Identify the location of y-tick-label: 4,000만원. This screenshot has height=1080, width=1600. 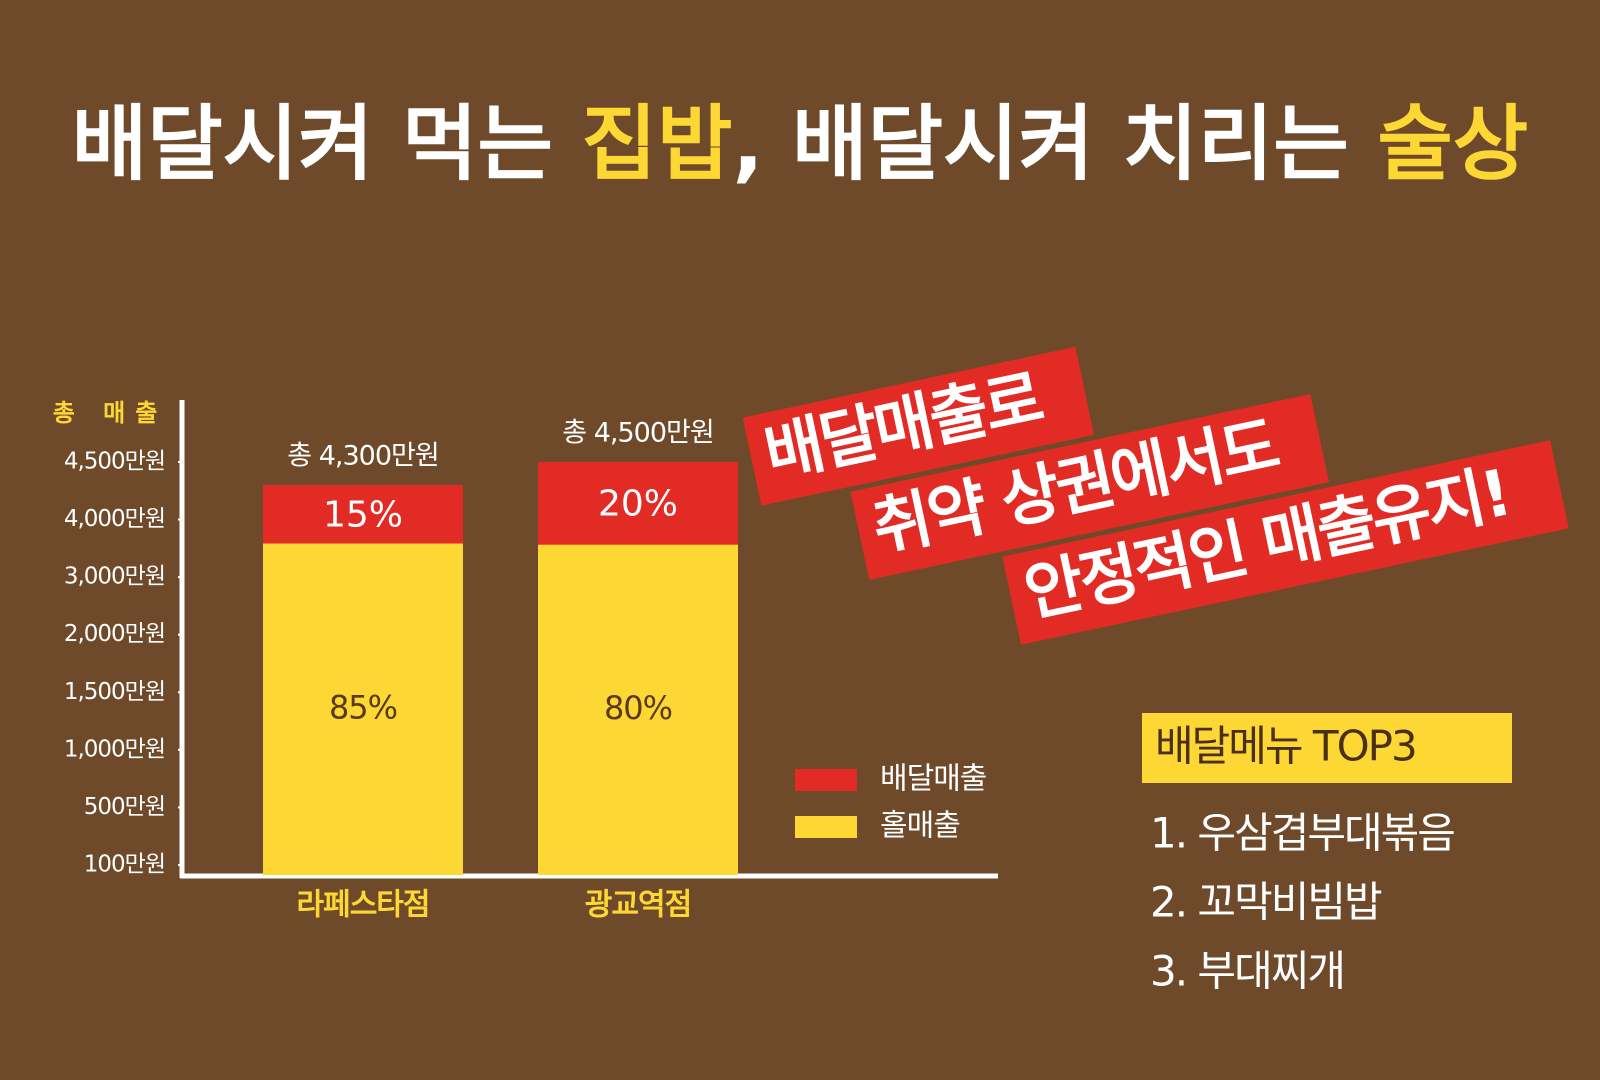
(114, 519).